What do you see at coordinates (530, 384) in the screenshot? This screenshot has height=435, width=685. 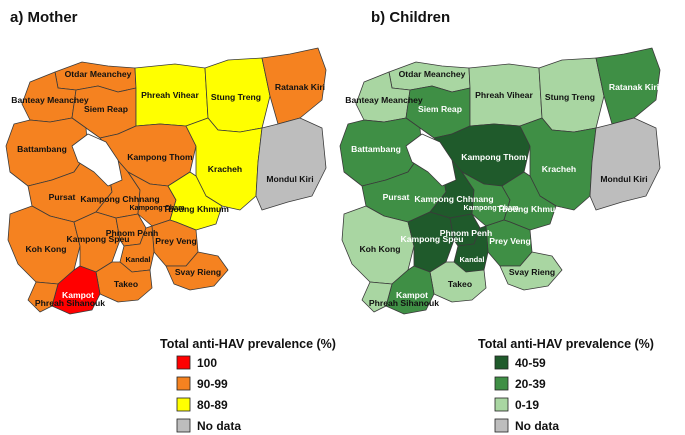 I see `legend-children-label-20-39: 20-39` at bounding box center [530, 384].